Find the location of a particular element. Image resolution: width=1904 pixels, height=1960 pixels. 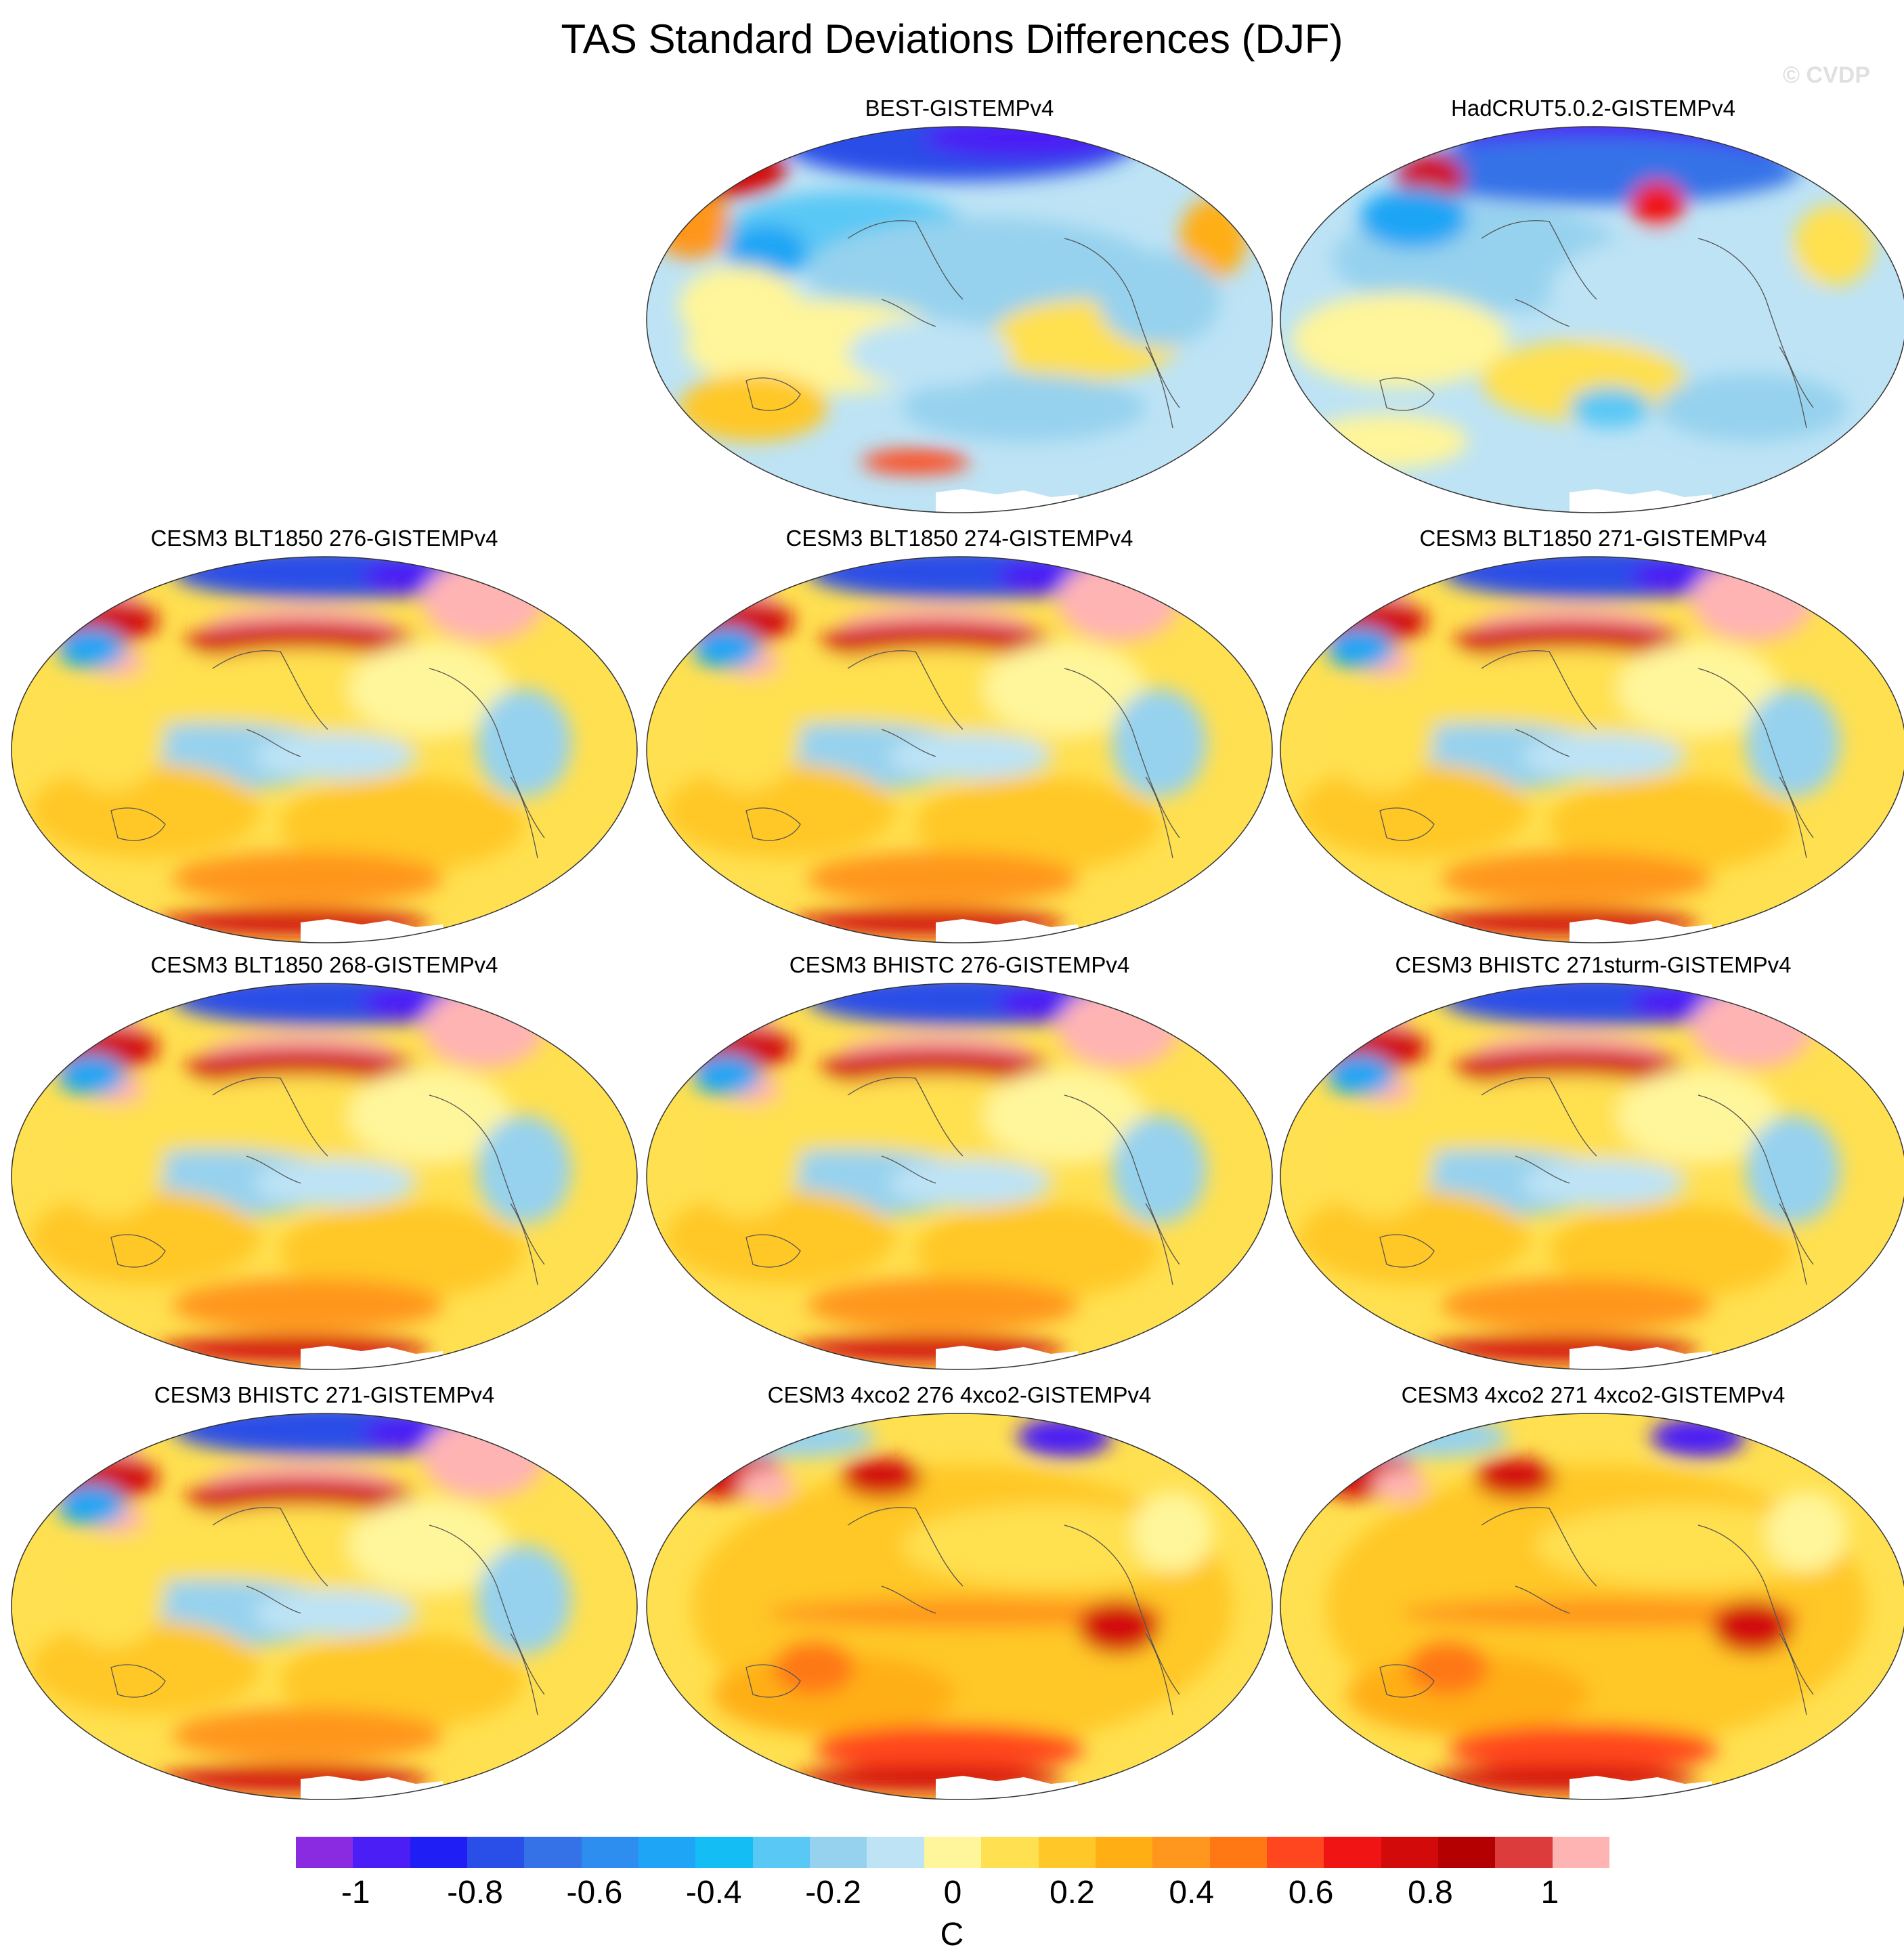

colorbar-tick-label: 0.8 is located at coordinates (1431, 1893).